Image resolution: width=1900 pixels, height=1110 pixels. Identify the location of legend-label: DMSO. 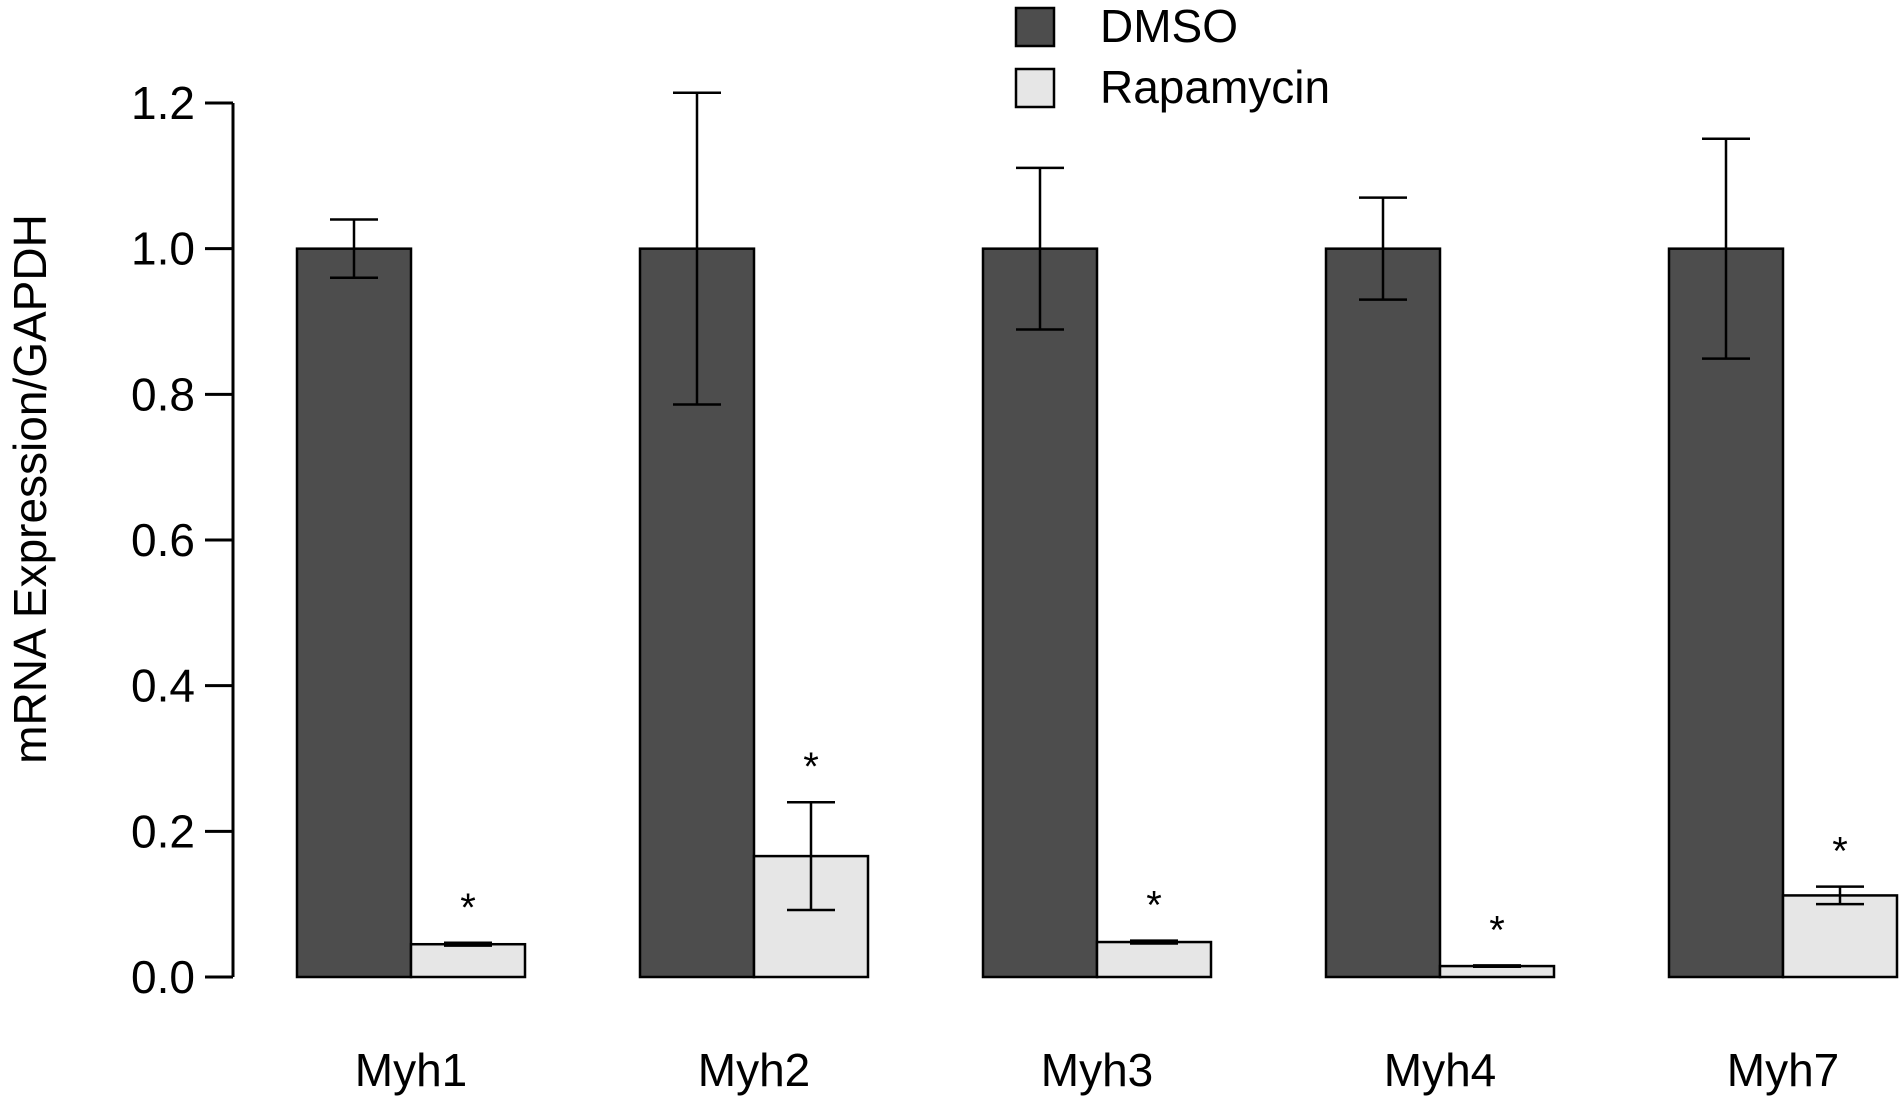
(1169, 26).